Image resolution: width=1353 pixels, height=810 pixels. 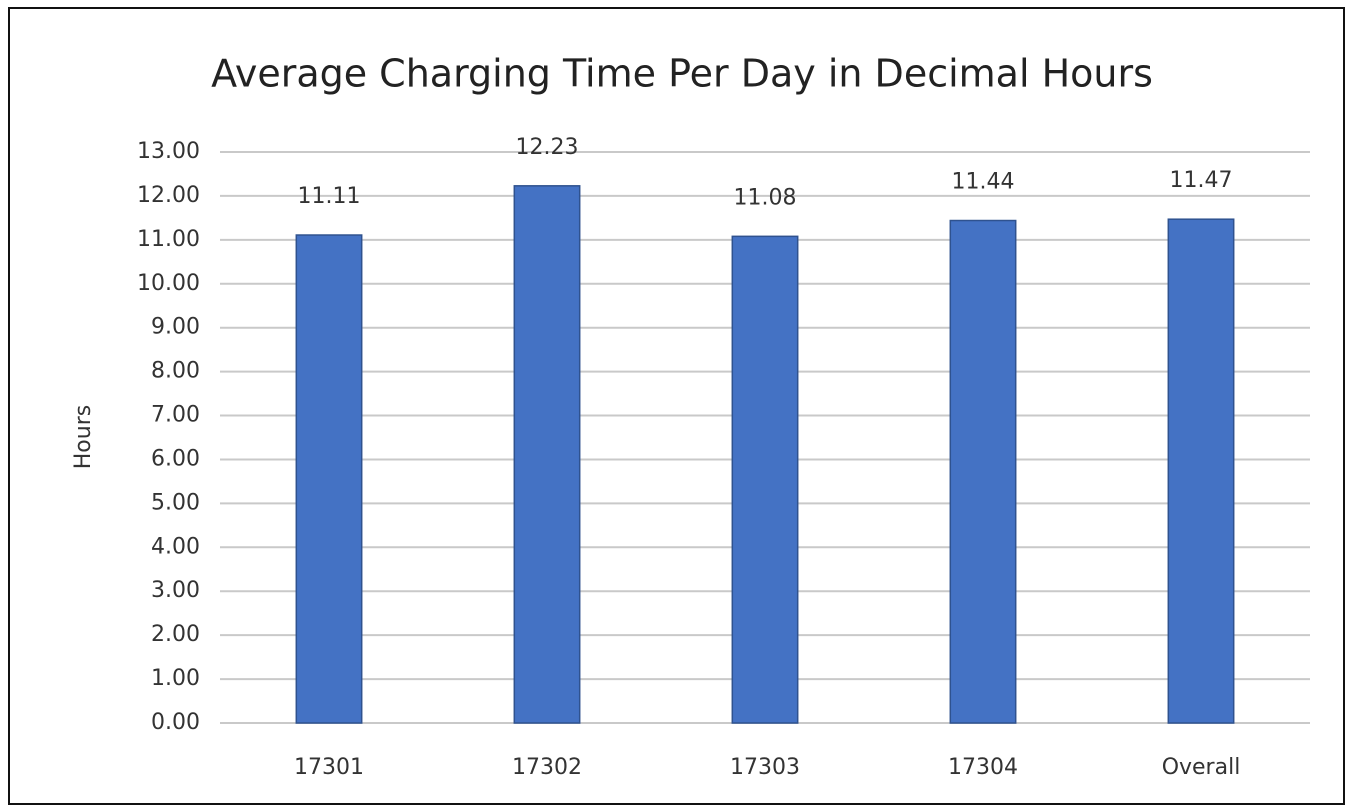 What do you see at coordinates (175, 415) in the screenshot?
I see `y-tick-label: 7.00` at bounding box center [175, 415].